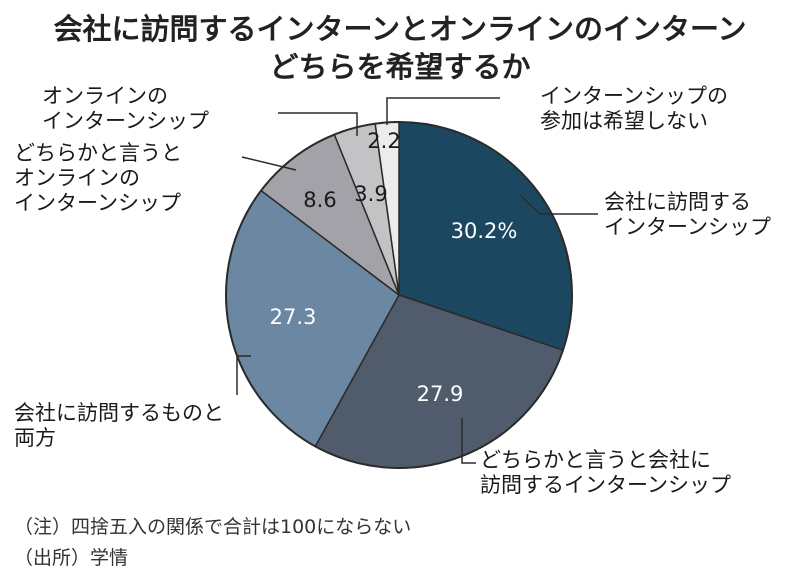 This screenshot has height=578, width=800. Describe the element at coordinates (558, 204) in the screenshot. I see `leader-line-visit` at that location.